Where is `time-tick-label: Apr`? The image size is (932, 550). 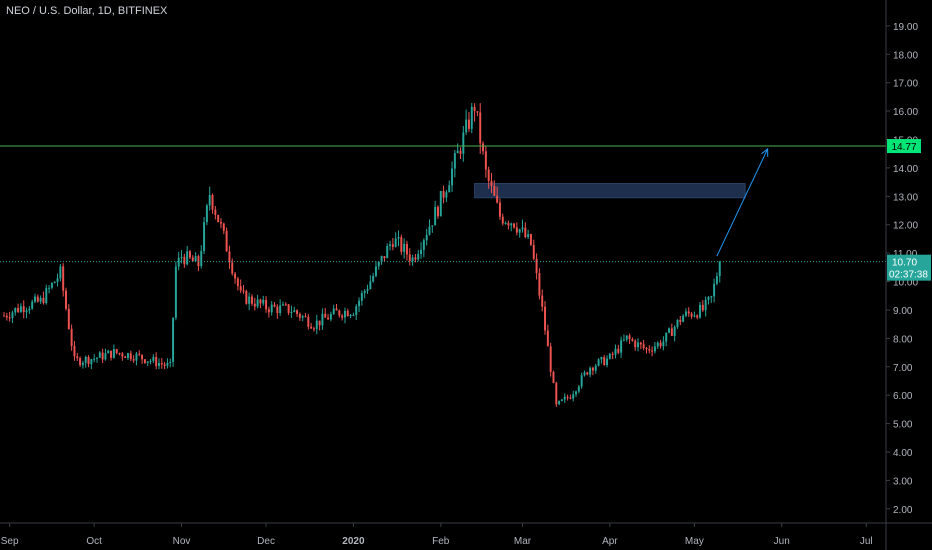
time-tick-label: Apr is located at coordinates (610, 541).